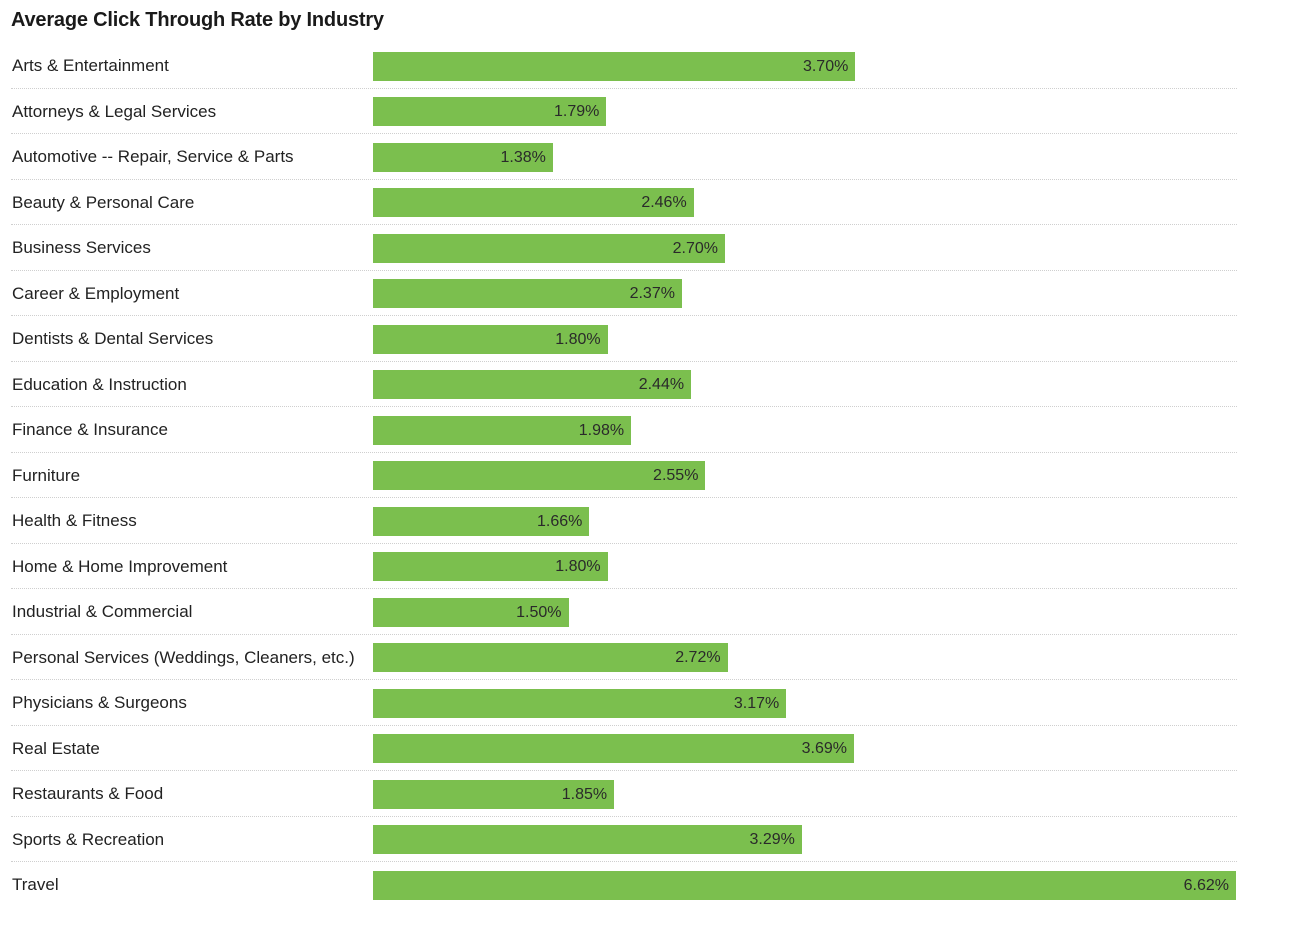 The height and width of the screenshot is (926, 1292). What do you see at coordinates (549, 248) in the screenshot?
I see `bar: 2.70%` at bounding box center [549, 248].